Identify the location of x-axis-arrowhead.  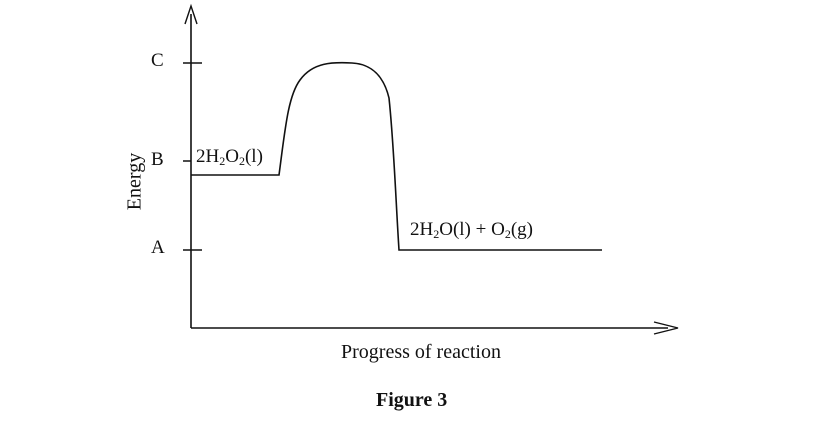
(666, 328).